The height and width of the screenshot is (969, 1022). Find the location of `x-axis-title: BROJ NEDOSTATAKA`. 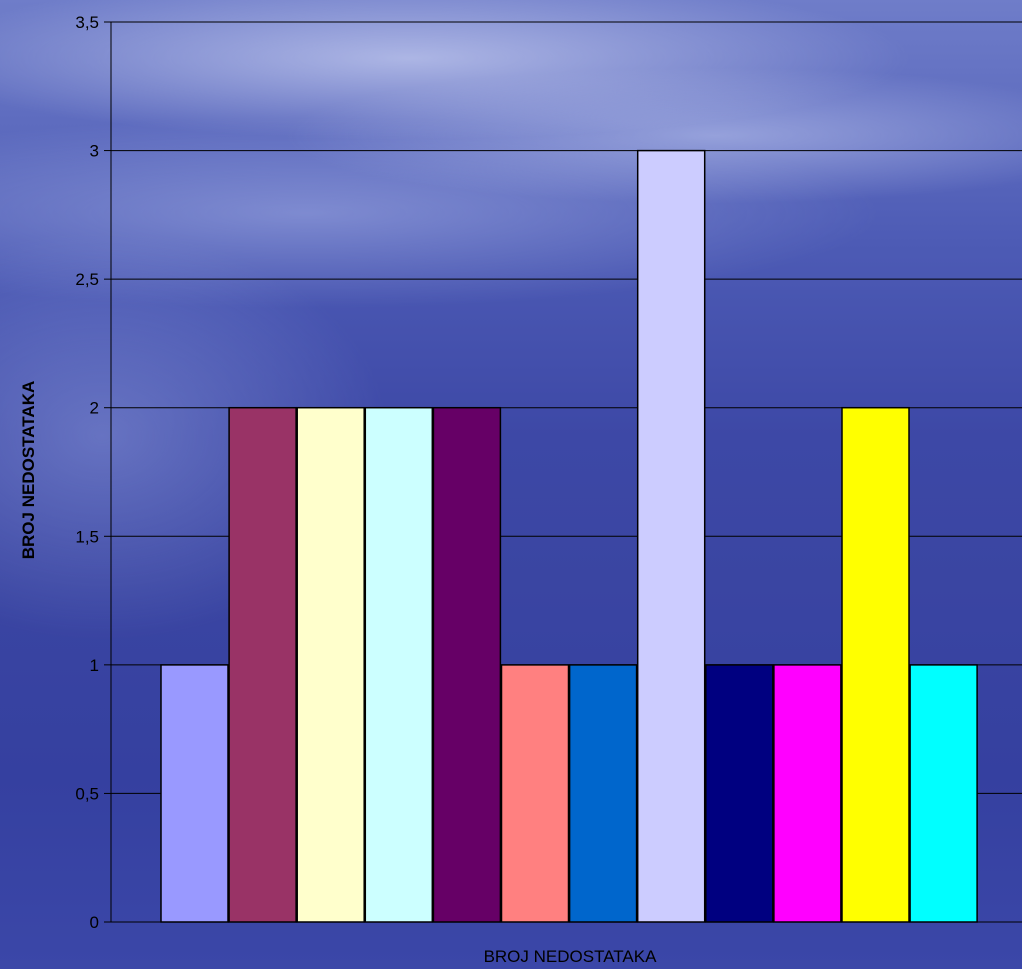

x-axis-title: BROJ NEDOSTATAKA is located at coordinates (571, 956).